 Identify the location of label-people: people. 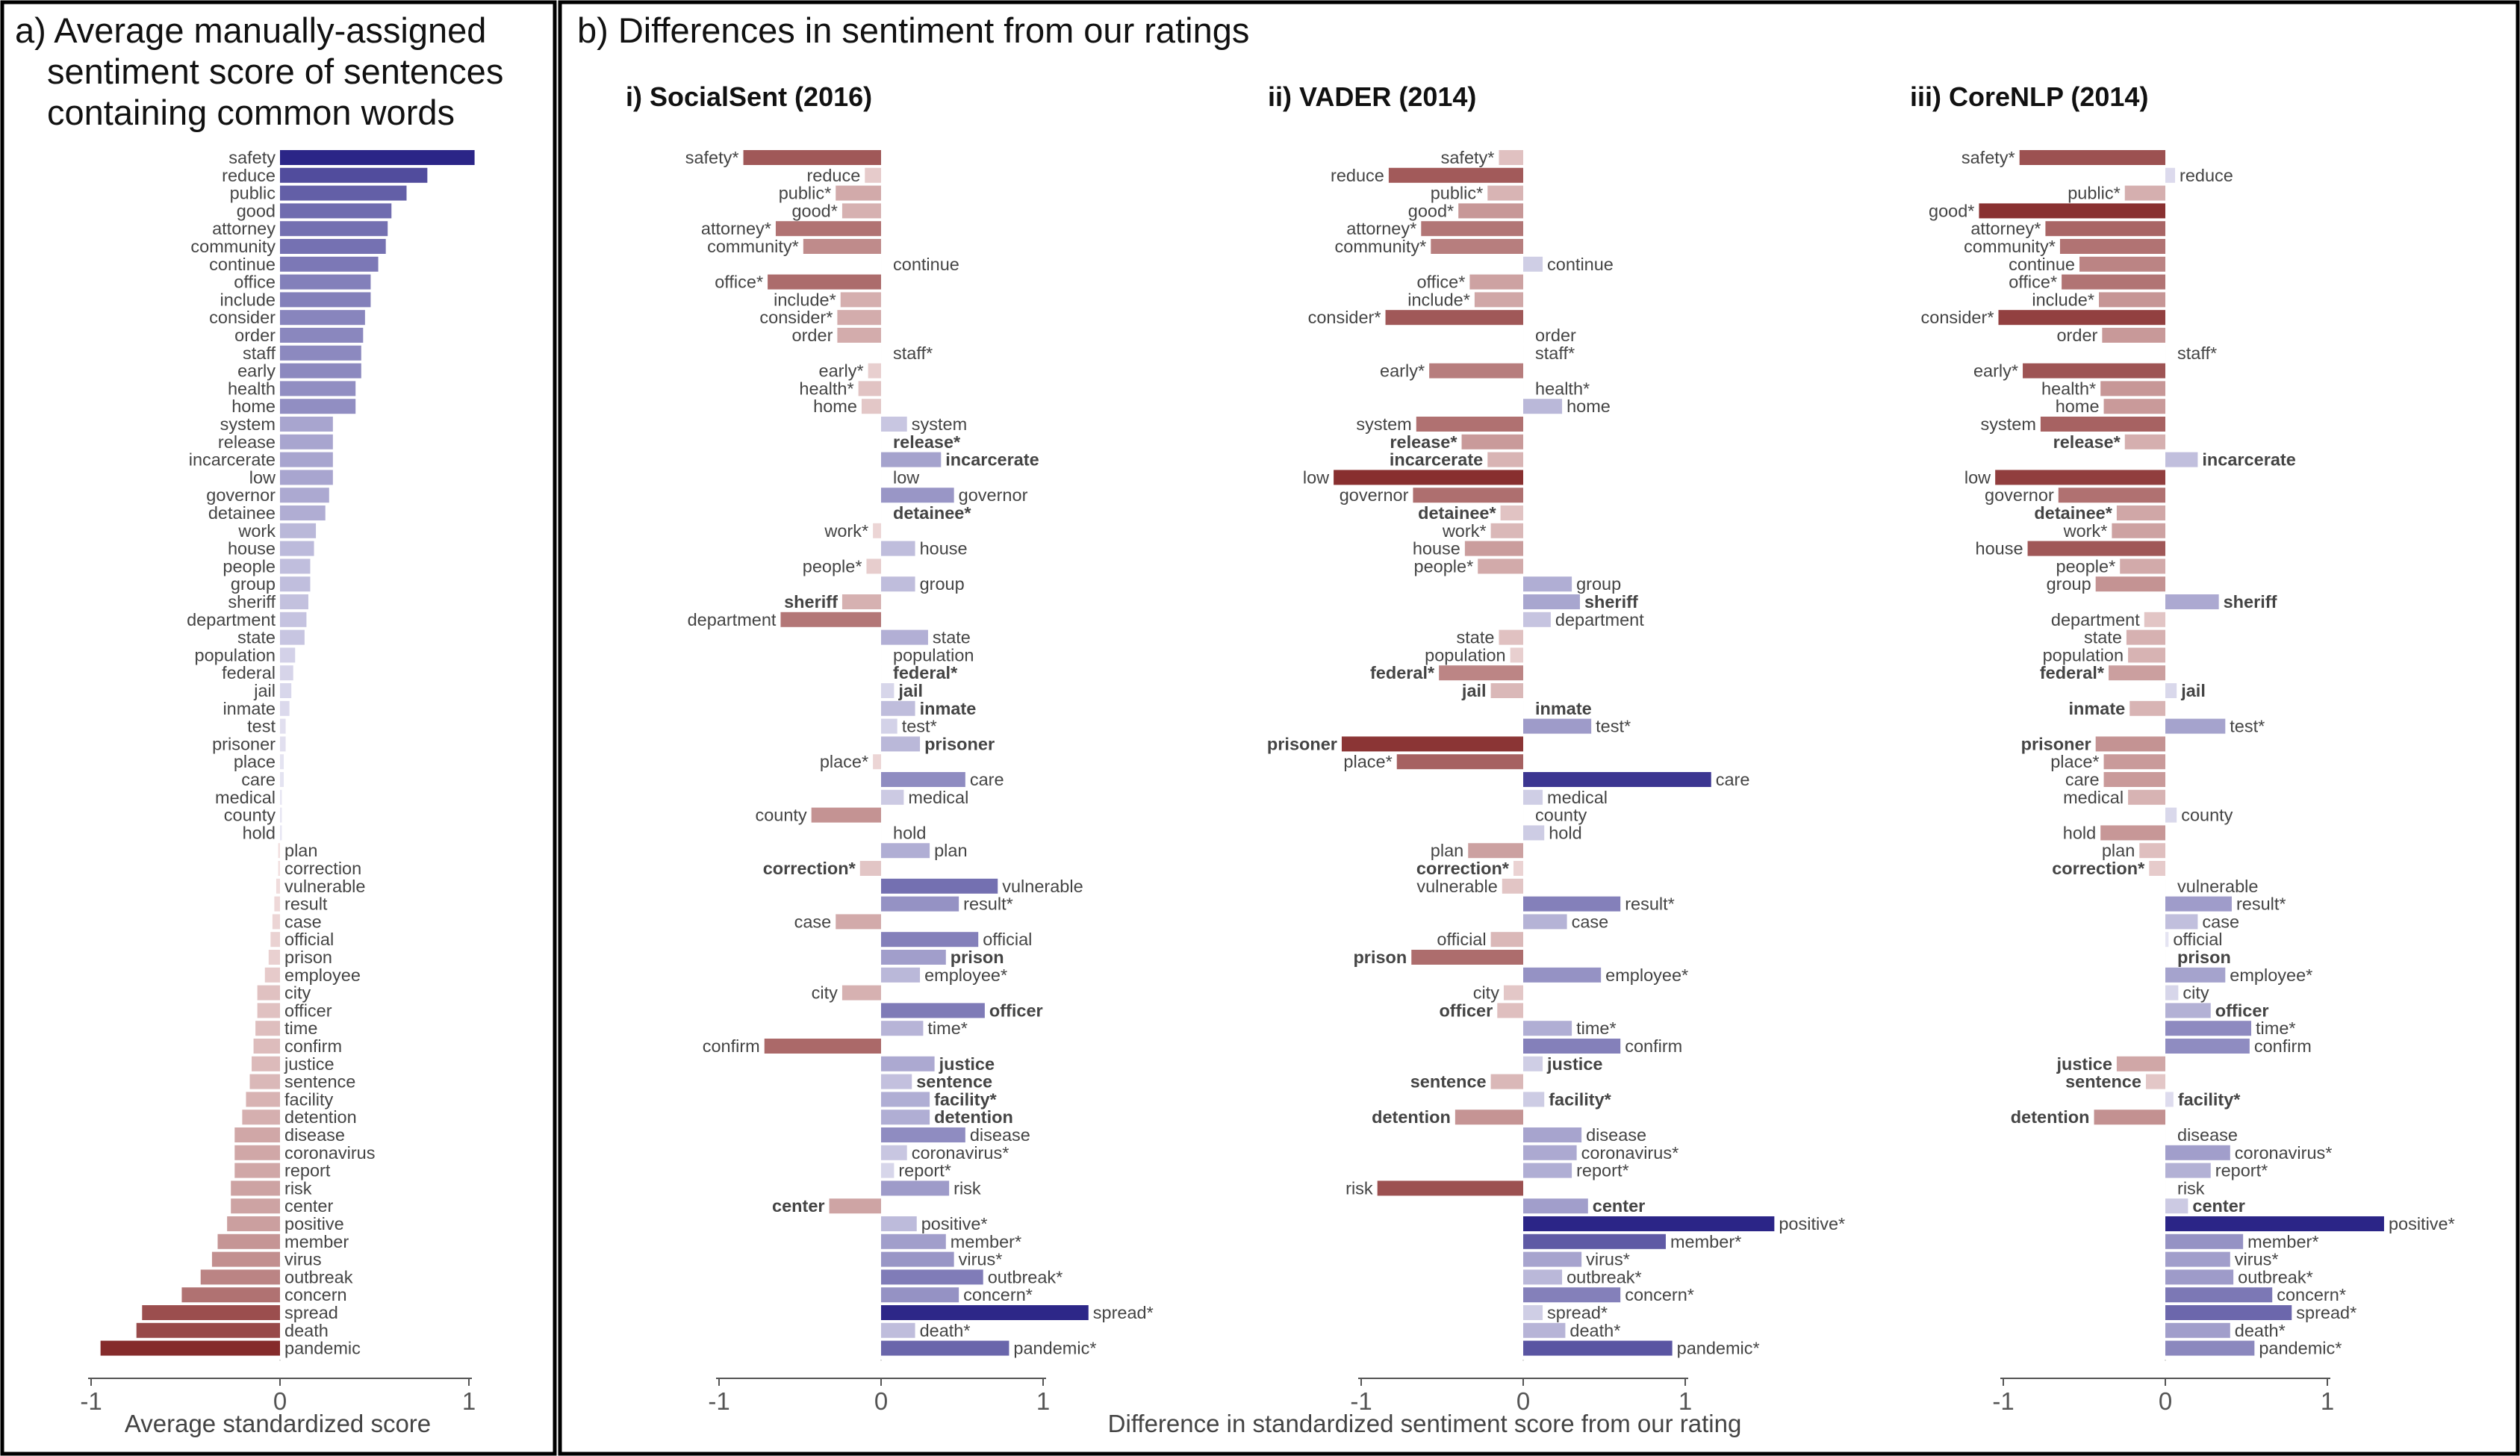
(249, 566).